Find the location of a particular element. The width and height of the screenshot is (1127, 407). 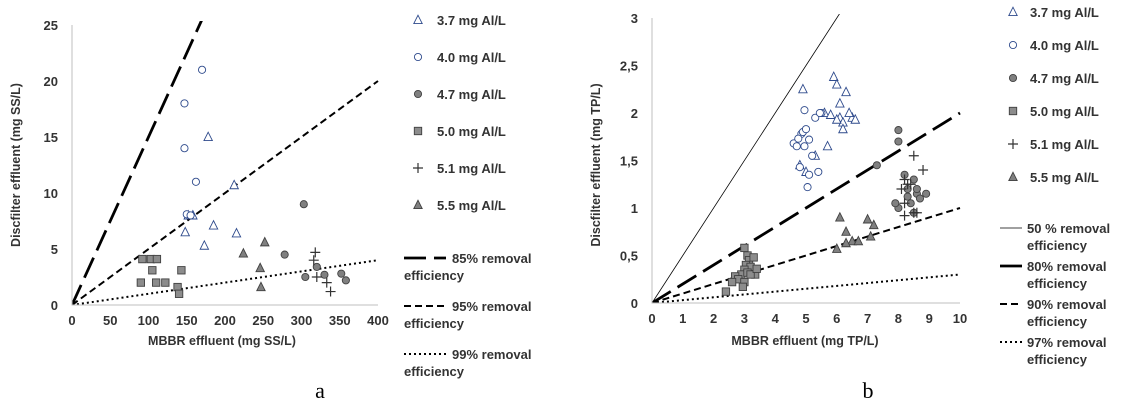

chart-b-x-tick-label: 7 is located at coordinates (867, 318).